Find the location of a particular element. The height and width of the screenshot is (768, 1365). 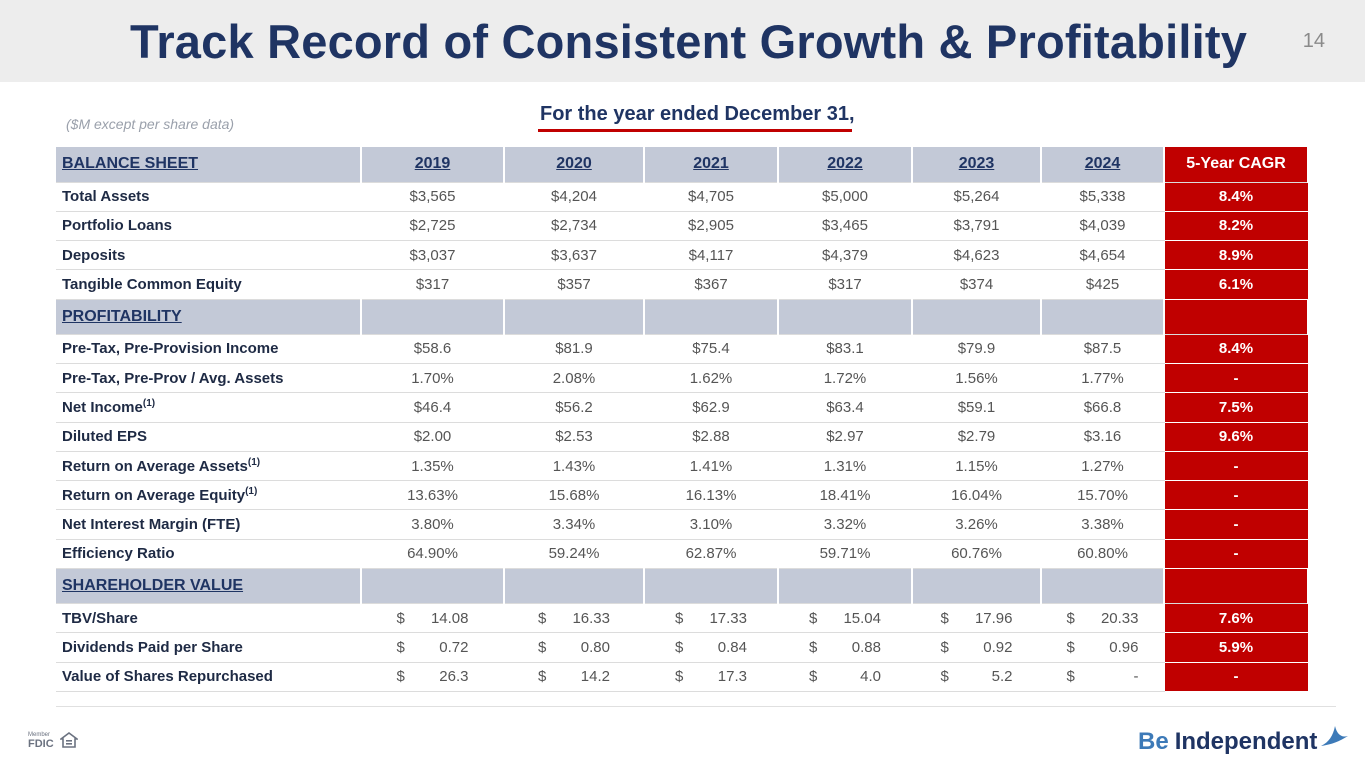

value-cell: 60.80% is located at coordinates (1103, 554).